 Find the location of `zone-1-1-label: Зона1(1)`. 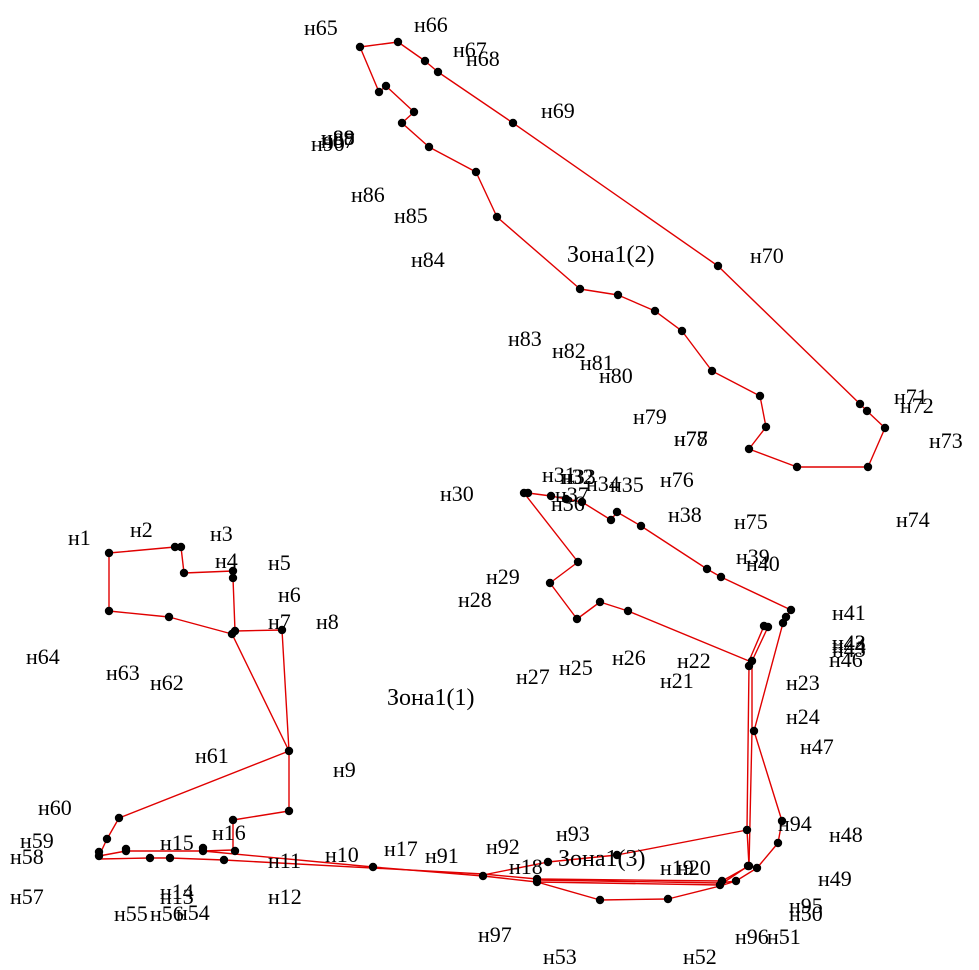

zone-1-1-label: Зона1(1) is located at coordinates (431, 698).